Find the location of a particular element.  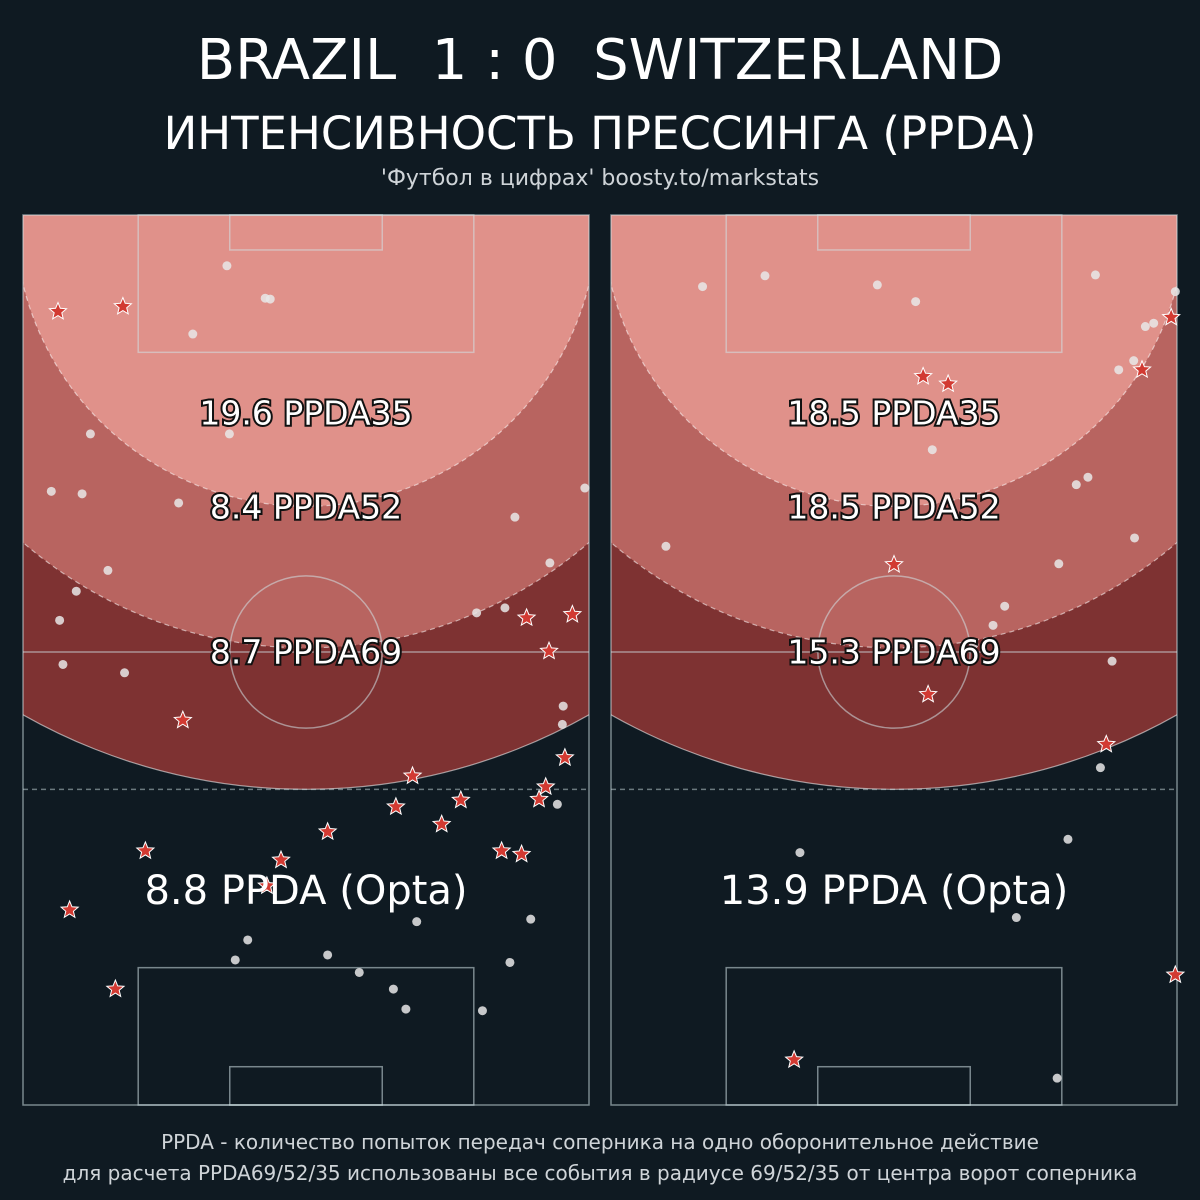

zone-ppda35 is located at coordinates (894, 361).